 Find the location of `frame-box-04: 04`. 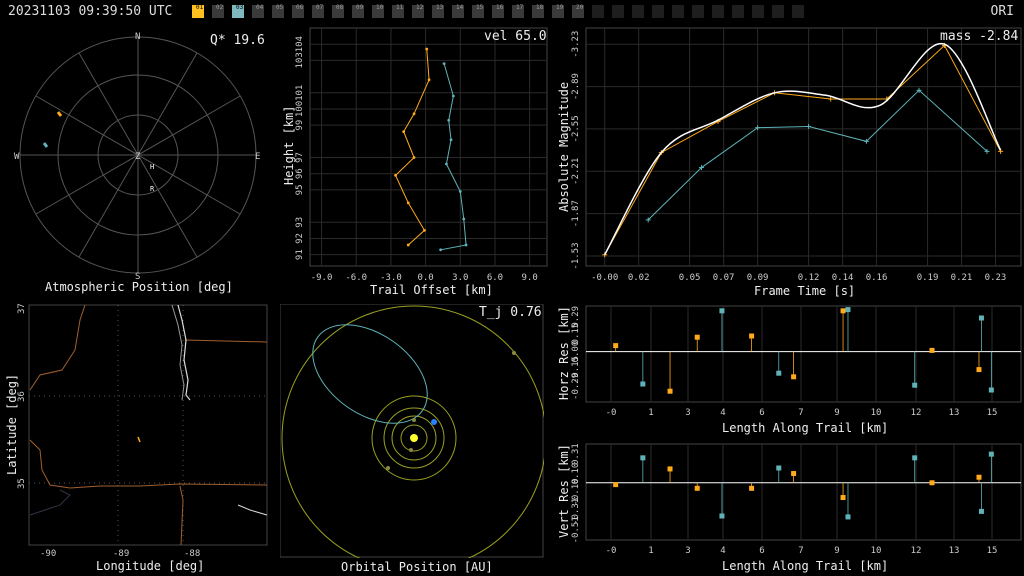

frame-box-04: 04 is located at coordinates (258, 11).